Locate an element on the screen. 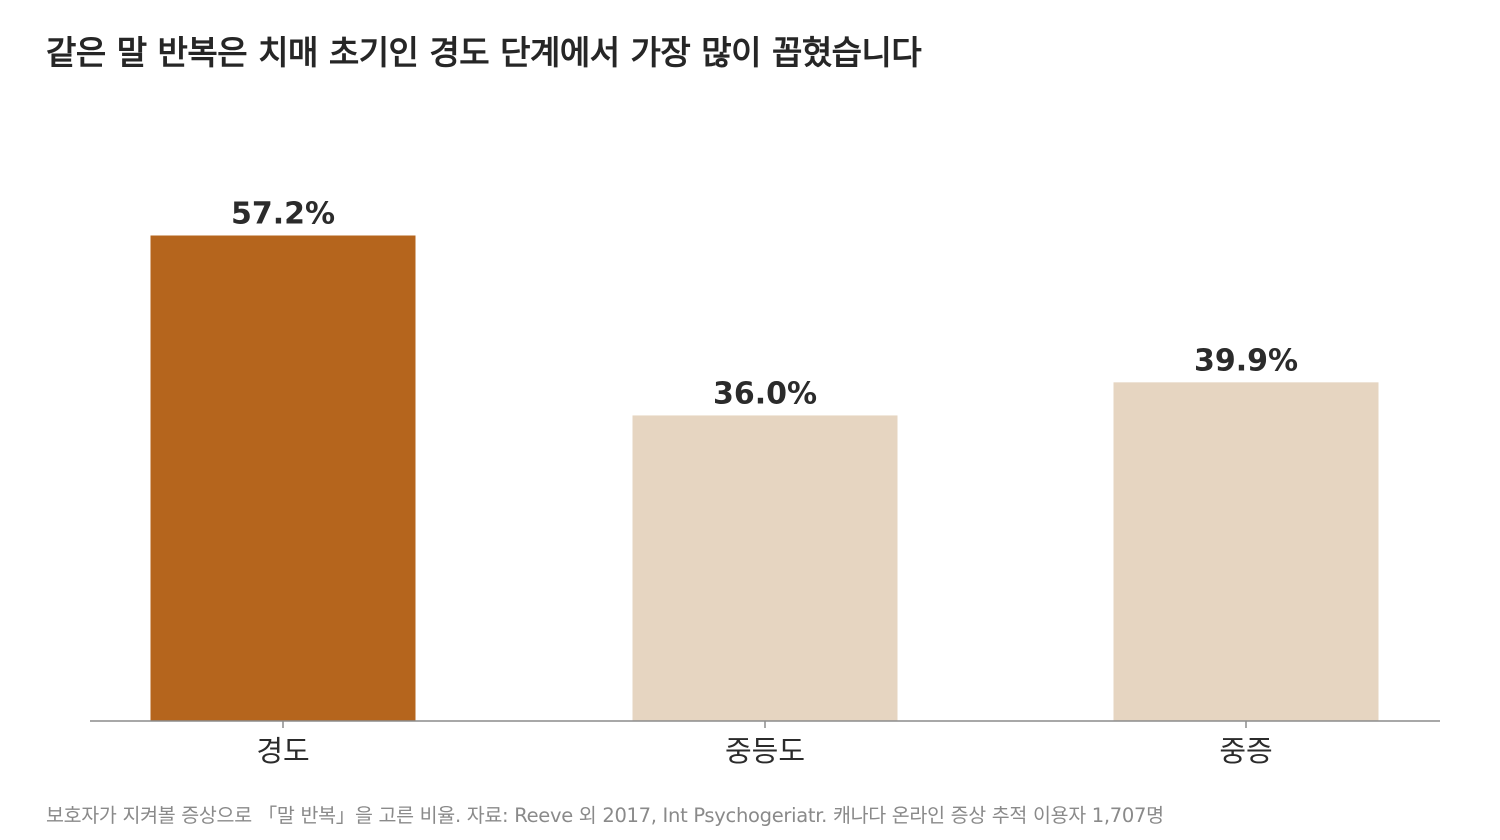 The image size is (1500, 840). x-tick-label-1: 경도 is located at coordinates (282, 751).